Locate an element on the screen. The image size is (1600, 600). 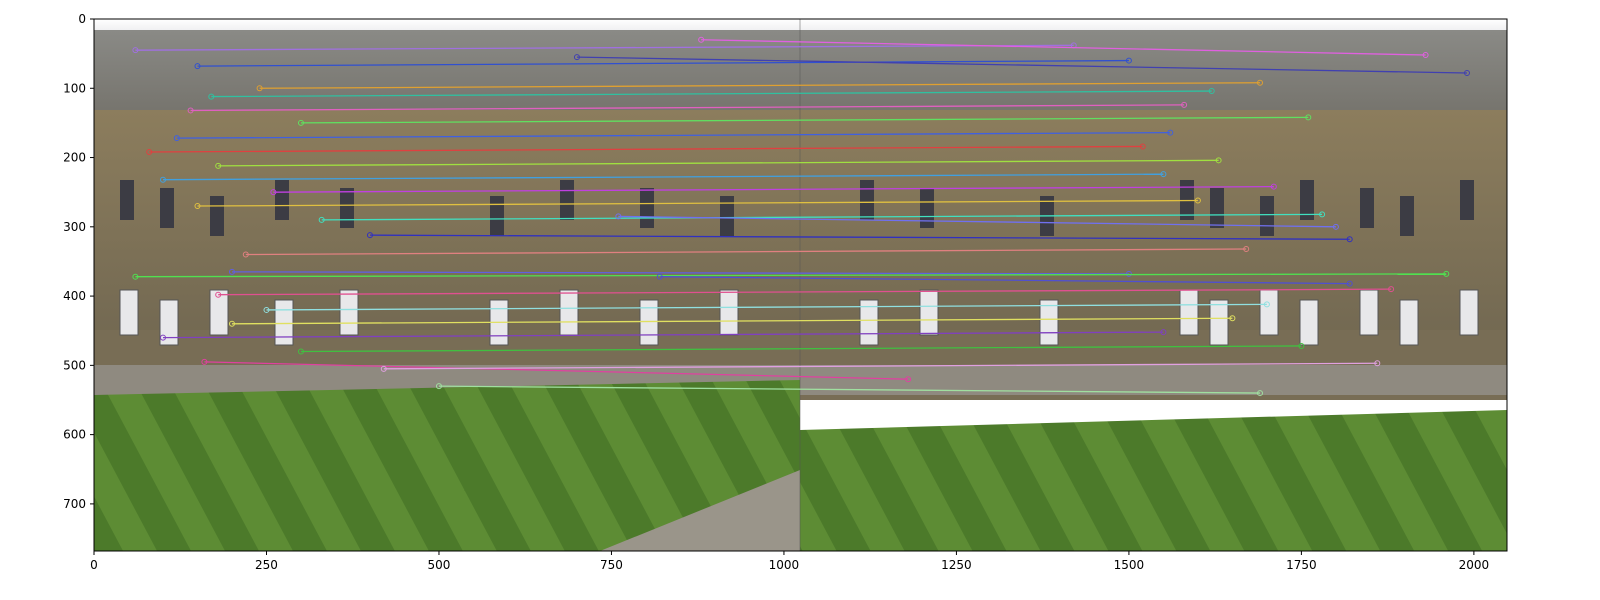
x-tick-label: 250 is located at coordinates (266, 565).